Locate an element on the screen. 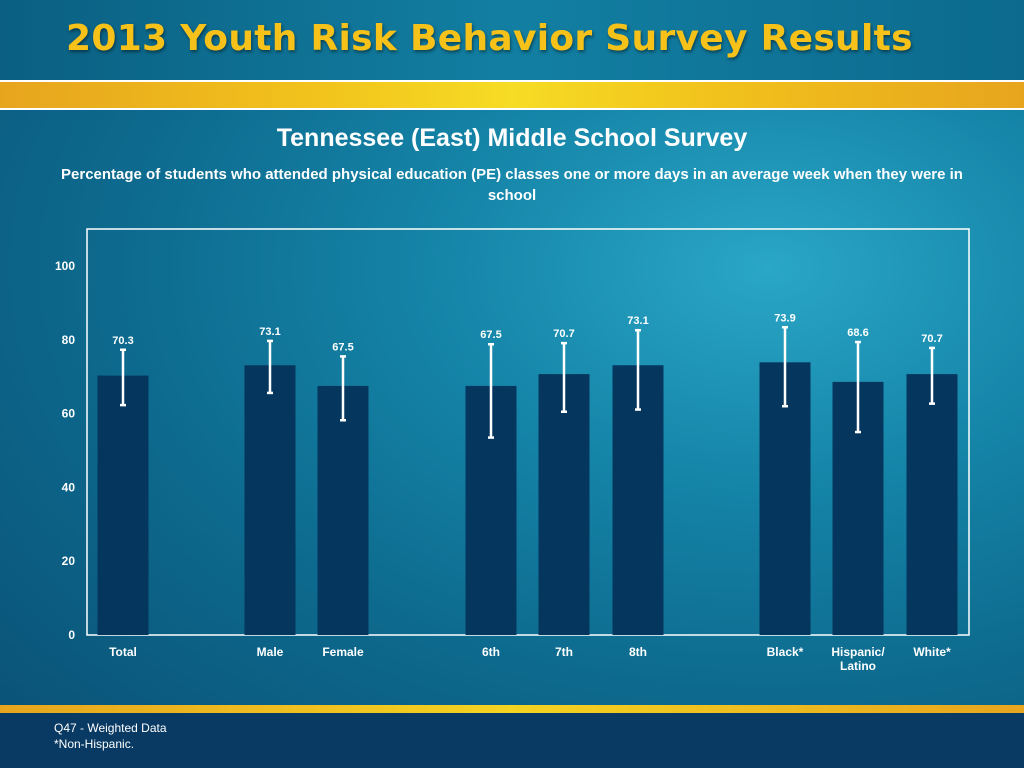  y-tick-label: 20 is located at coordinates (69, 561).